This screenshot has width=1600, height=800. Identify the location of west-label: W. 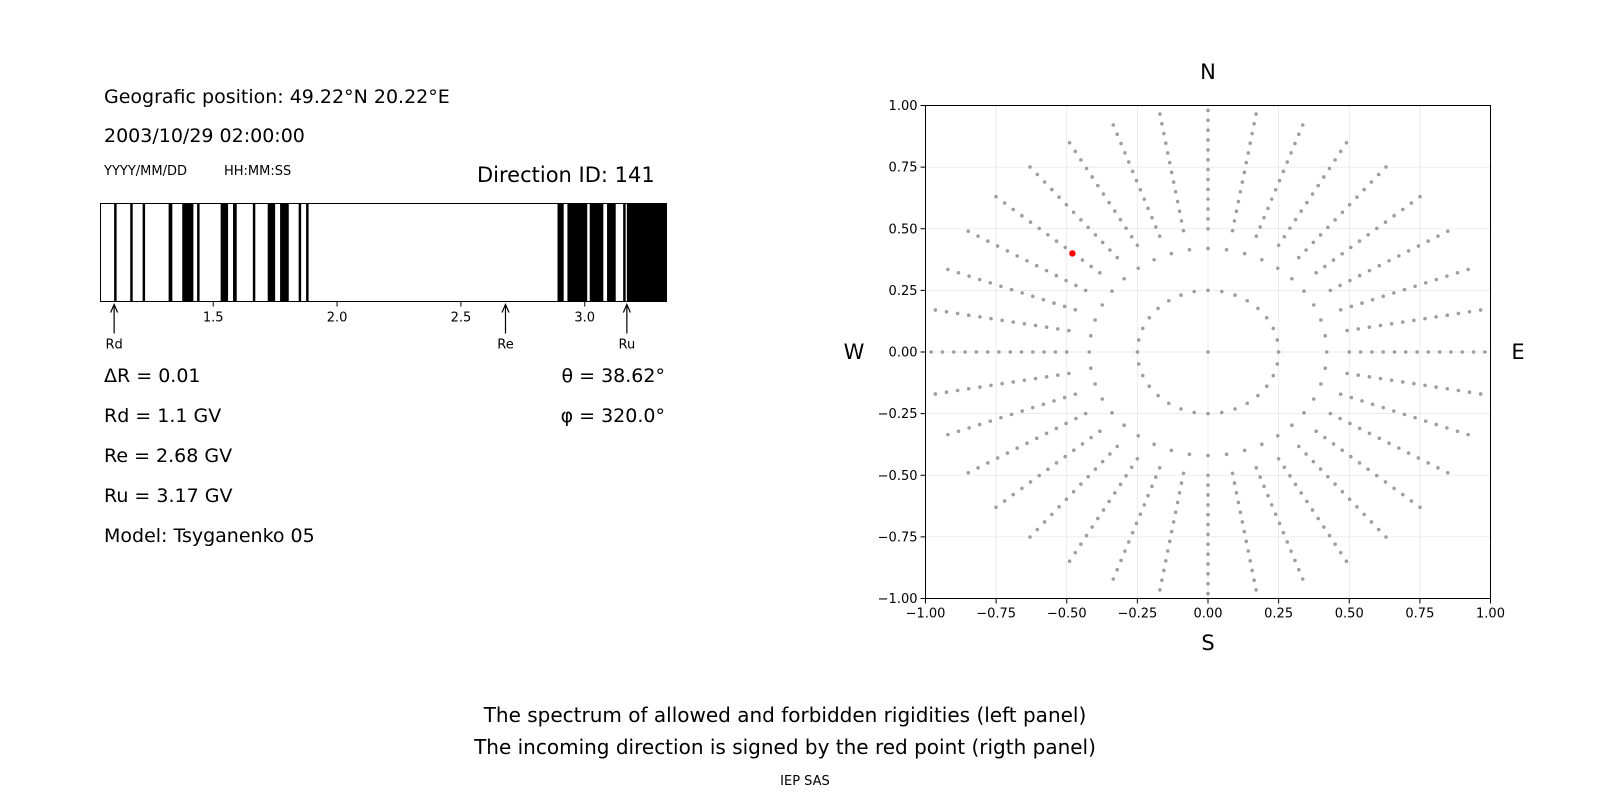
(854, 352).